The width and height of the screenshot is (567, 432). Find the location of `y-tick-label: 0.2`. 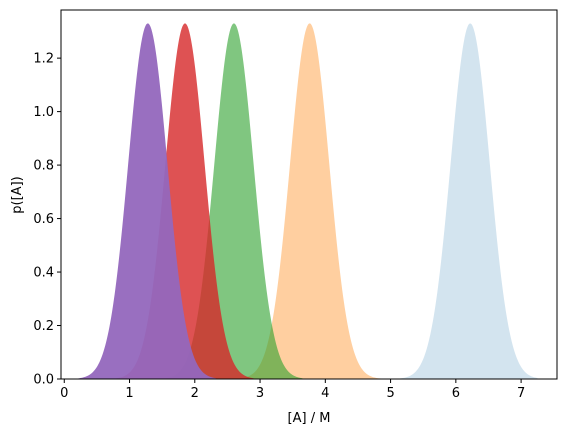

y-tick-label: 0.2 is located at coordinates (43, 326).